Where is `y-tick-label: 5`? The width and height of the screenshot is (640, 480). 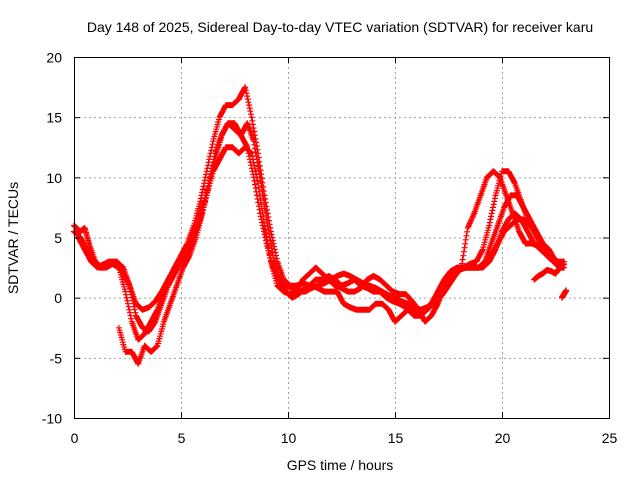
y-tick-label: 5 is located at coordinates (58, 238).